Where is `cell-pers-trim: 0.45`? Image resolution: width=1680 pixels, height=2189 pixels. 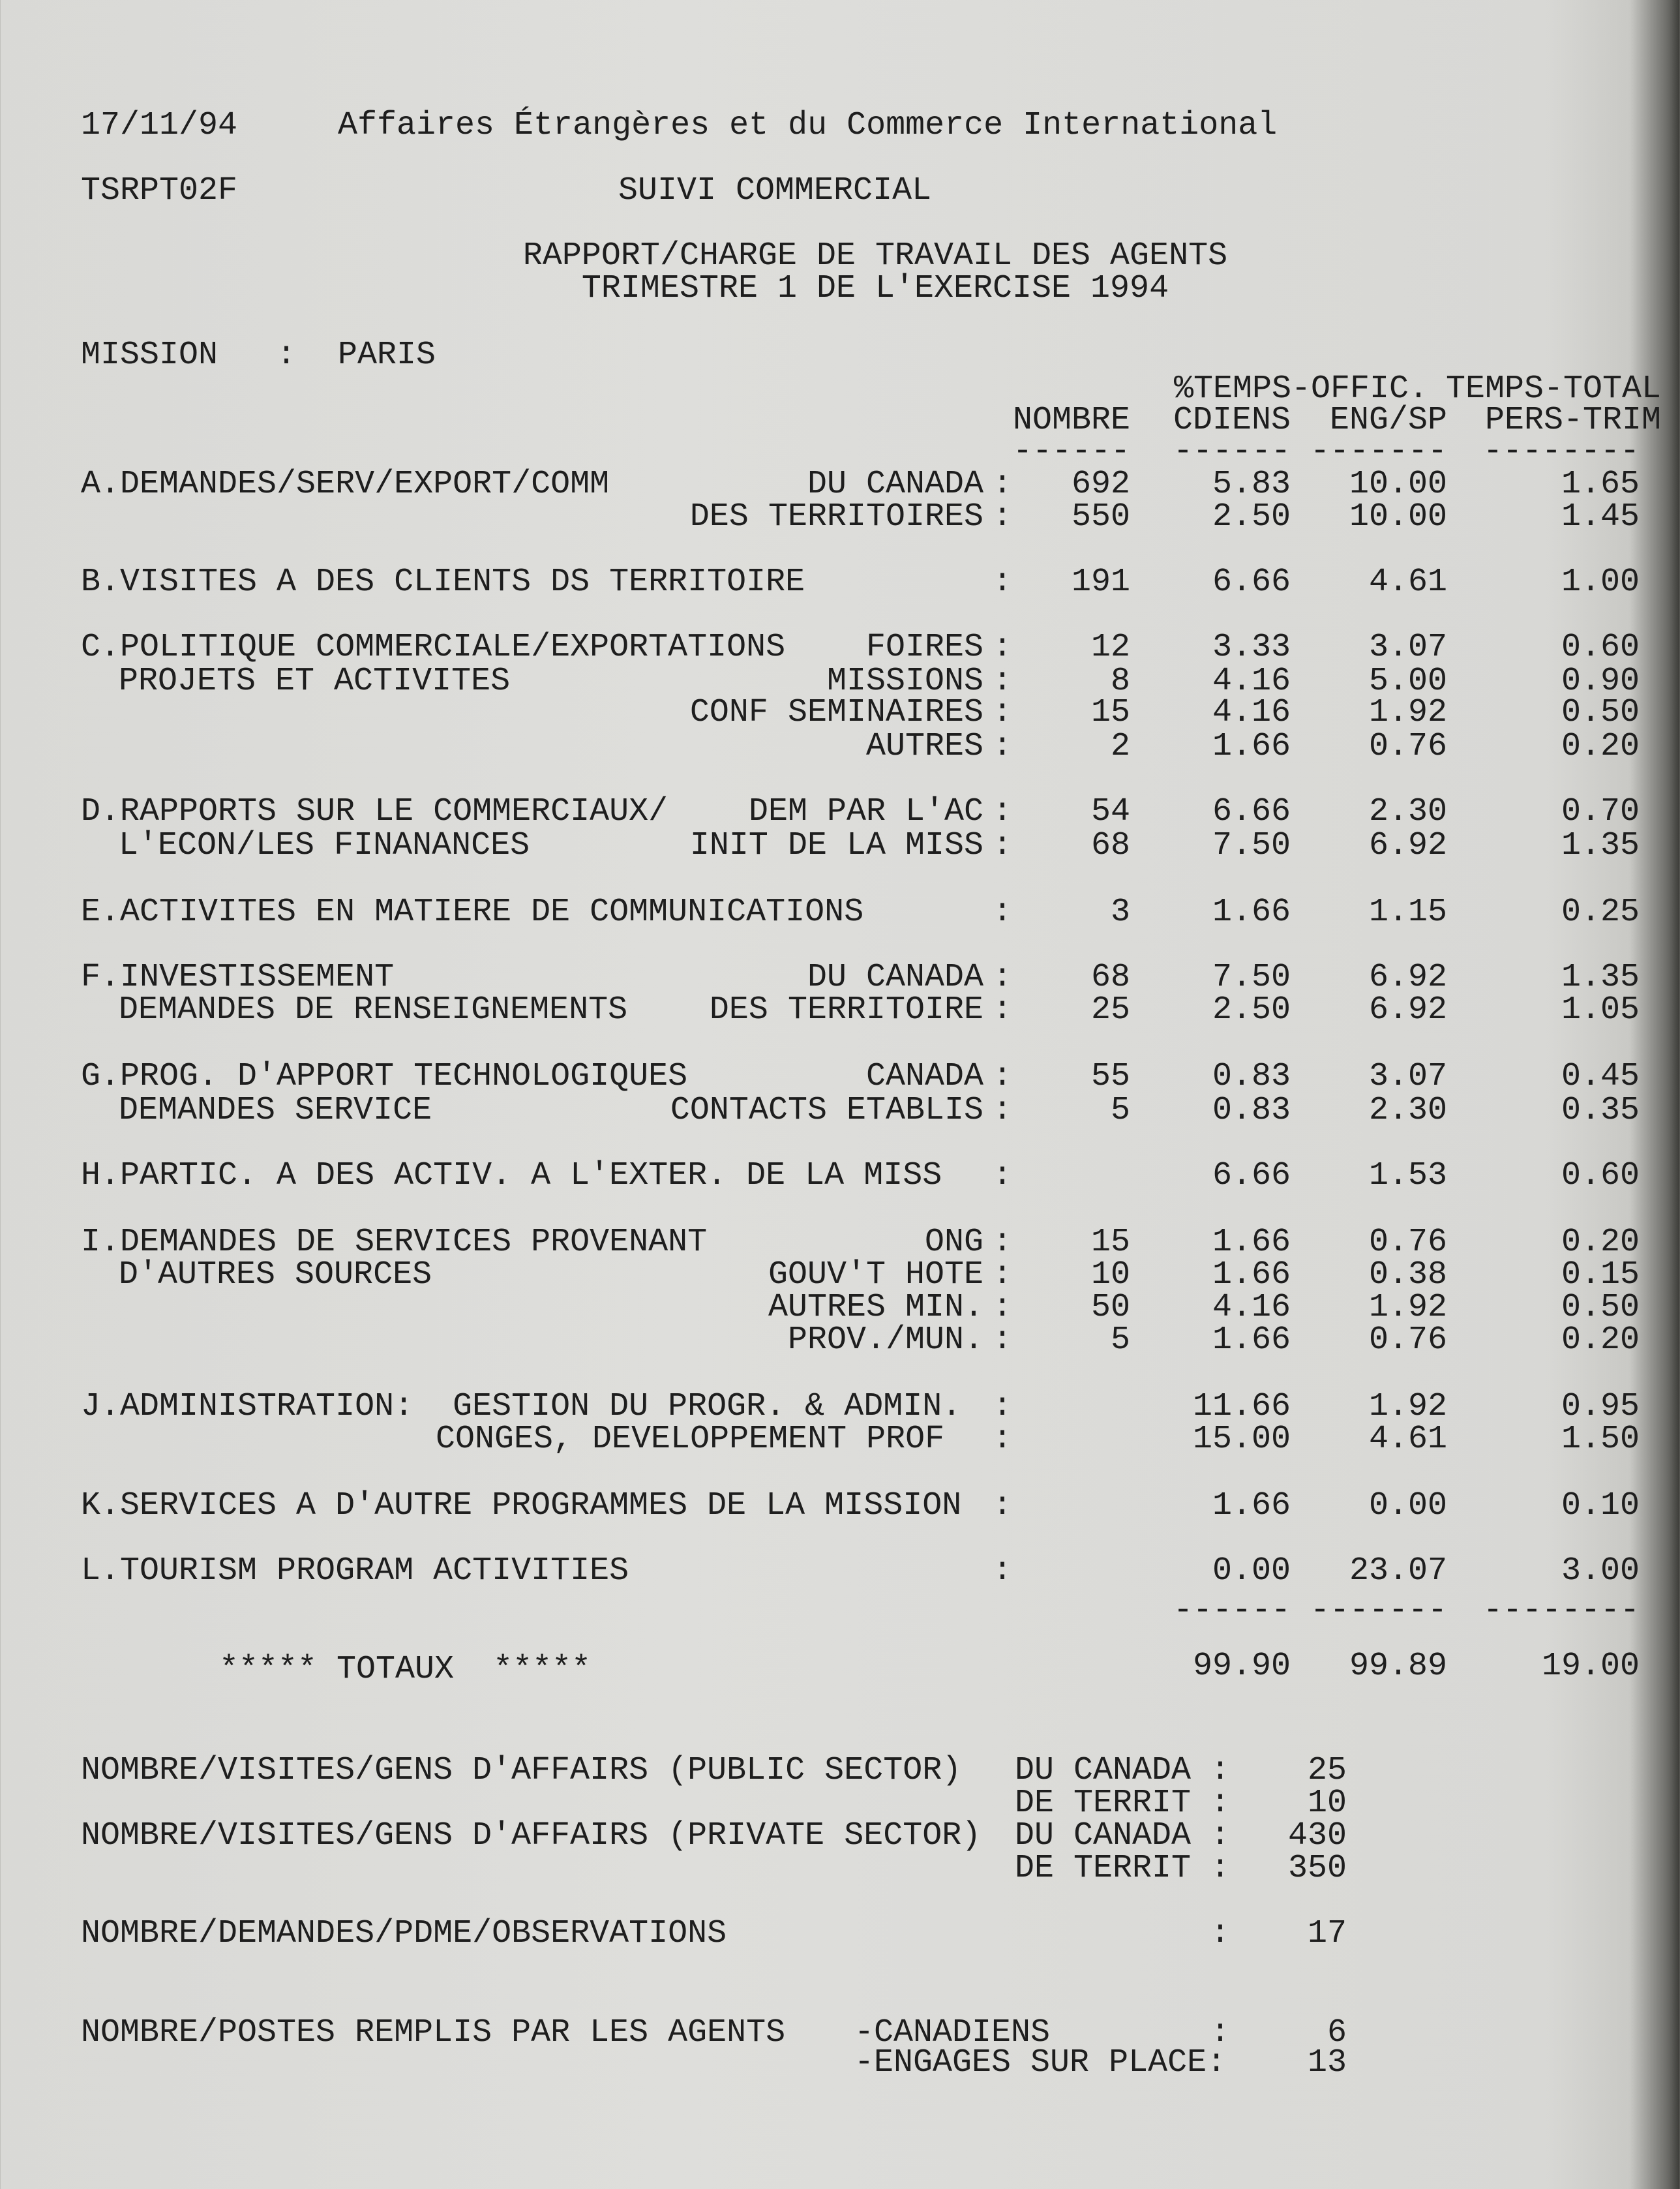 cell-pers-trim: 0.45 is located at coordinates (1601, 1076).